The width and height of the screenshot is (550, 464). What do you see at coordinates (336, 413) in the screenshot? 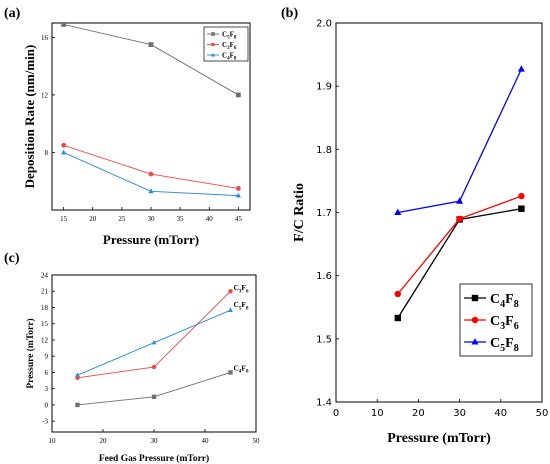
I see `x-tick-label: 0` at bounding box center [336, 413].